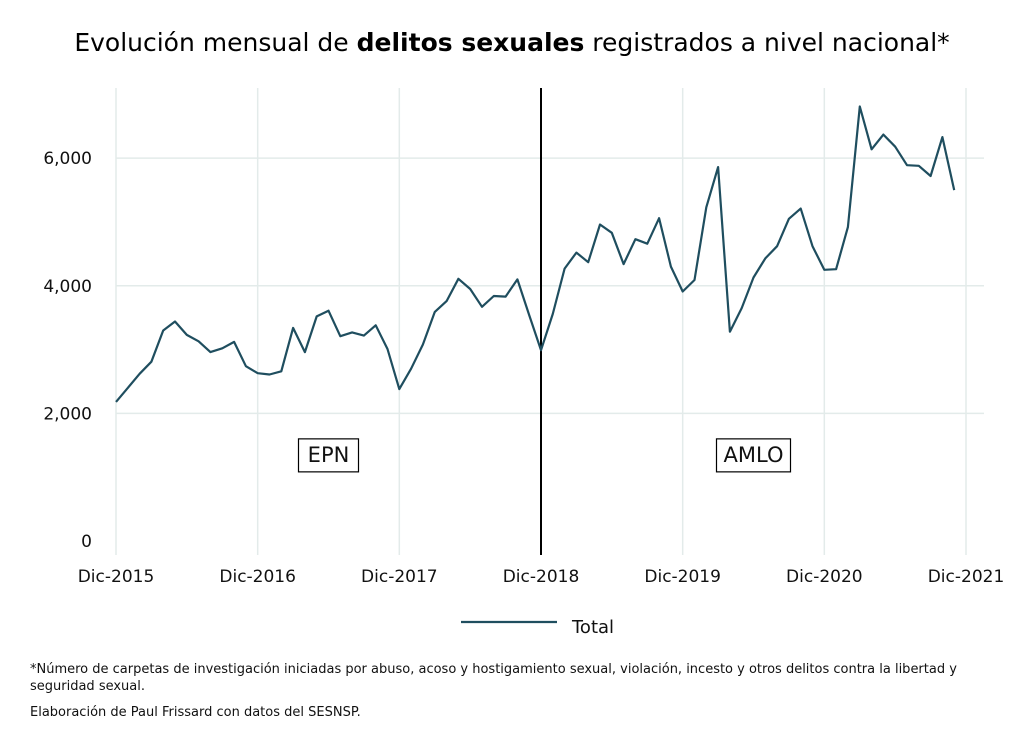 This screenshot has width=1024, height=745. I want to click on era-annotation: AMLO, so click(753, 455).